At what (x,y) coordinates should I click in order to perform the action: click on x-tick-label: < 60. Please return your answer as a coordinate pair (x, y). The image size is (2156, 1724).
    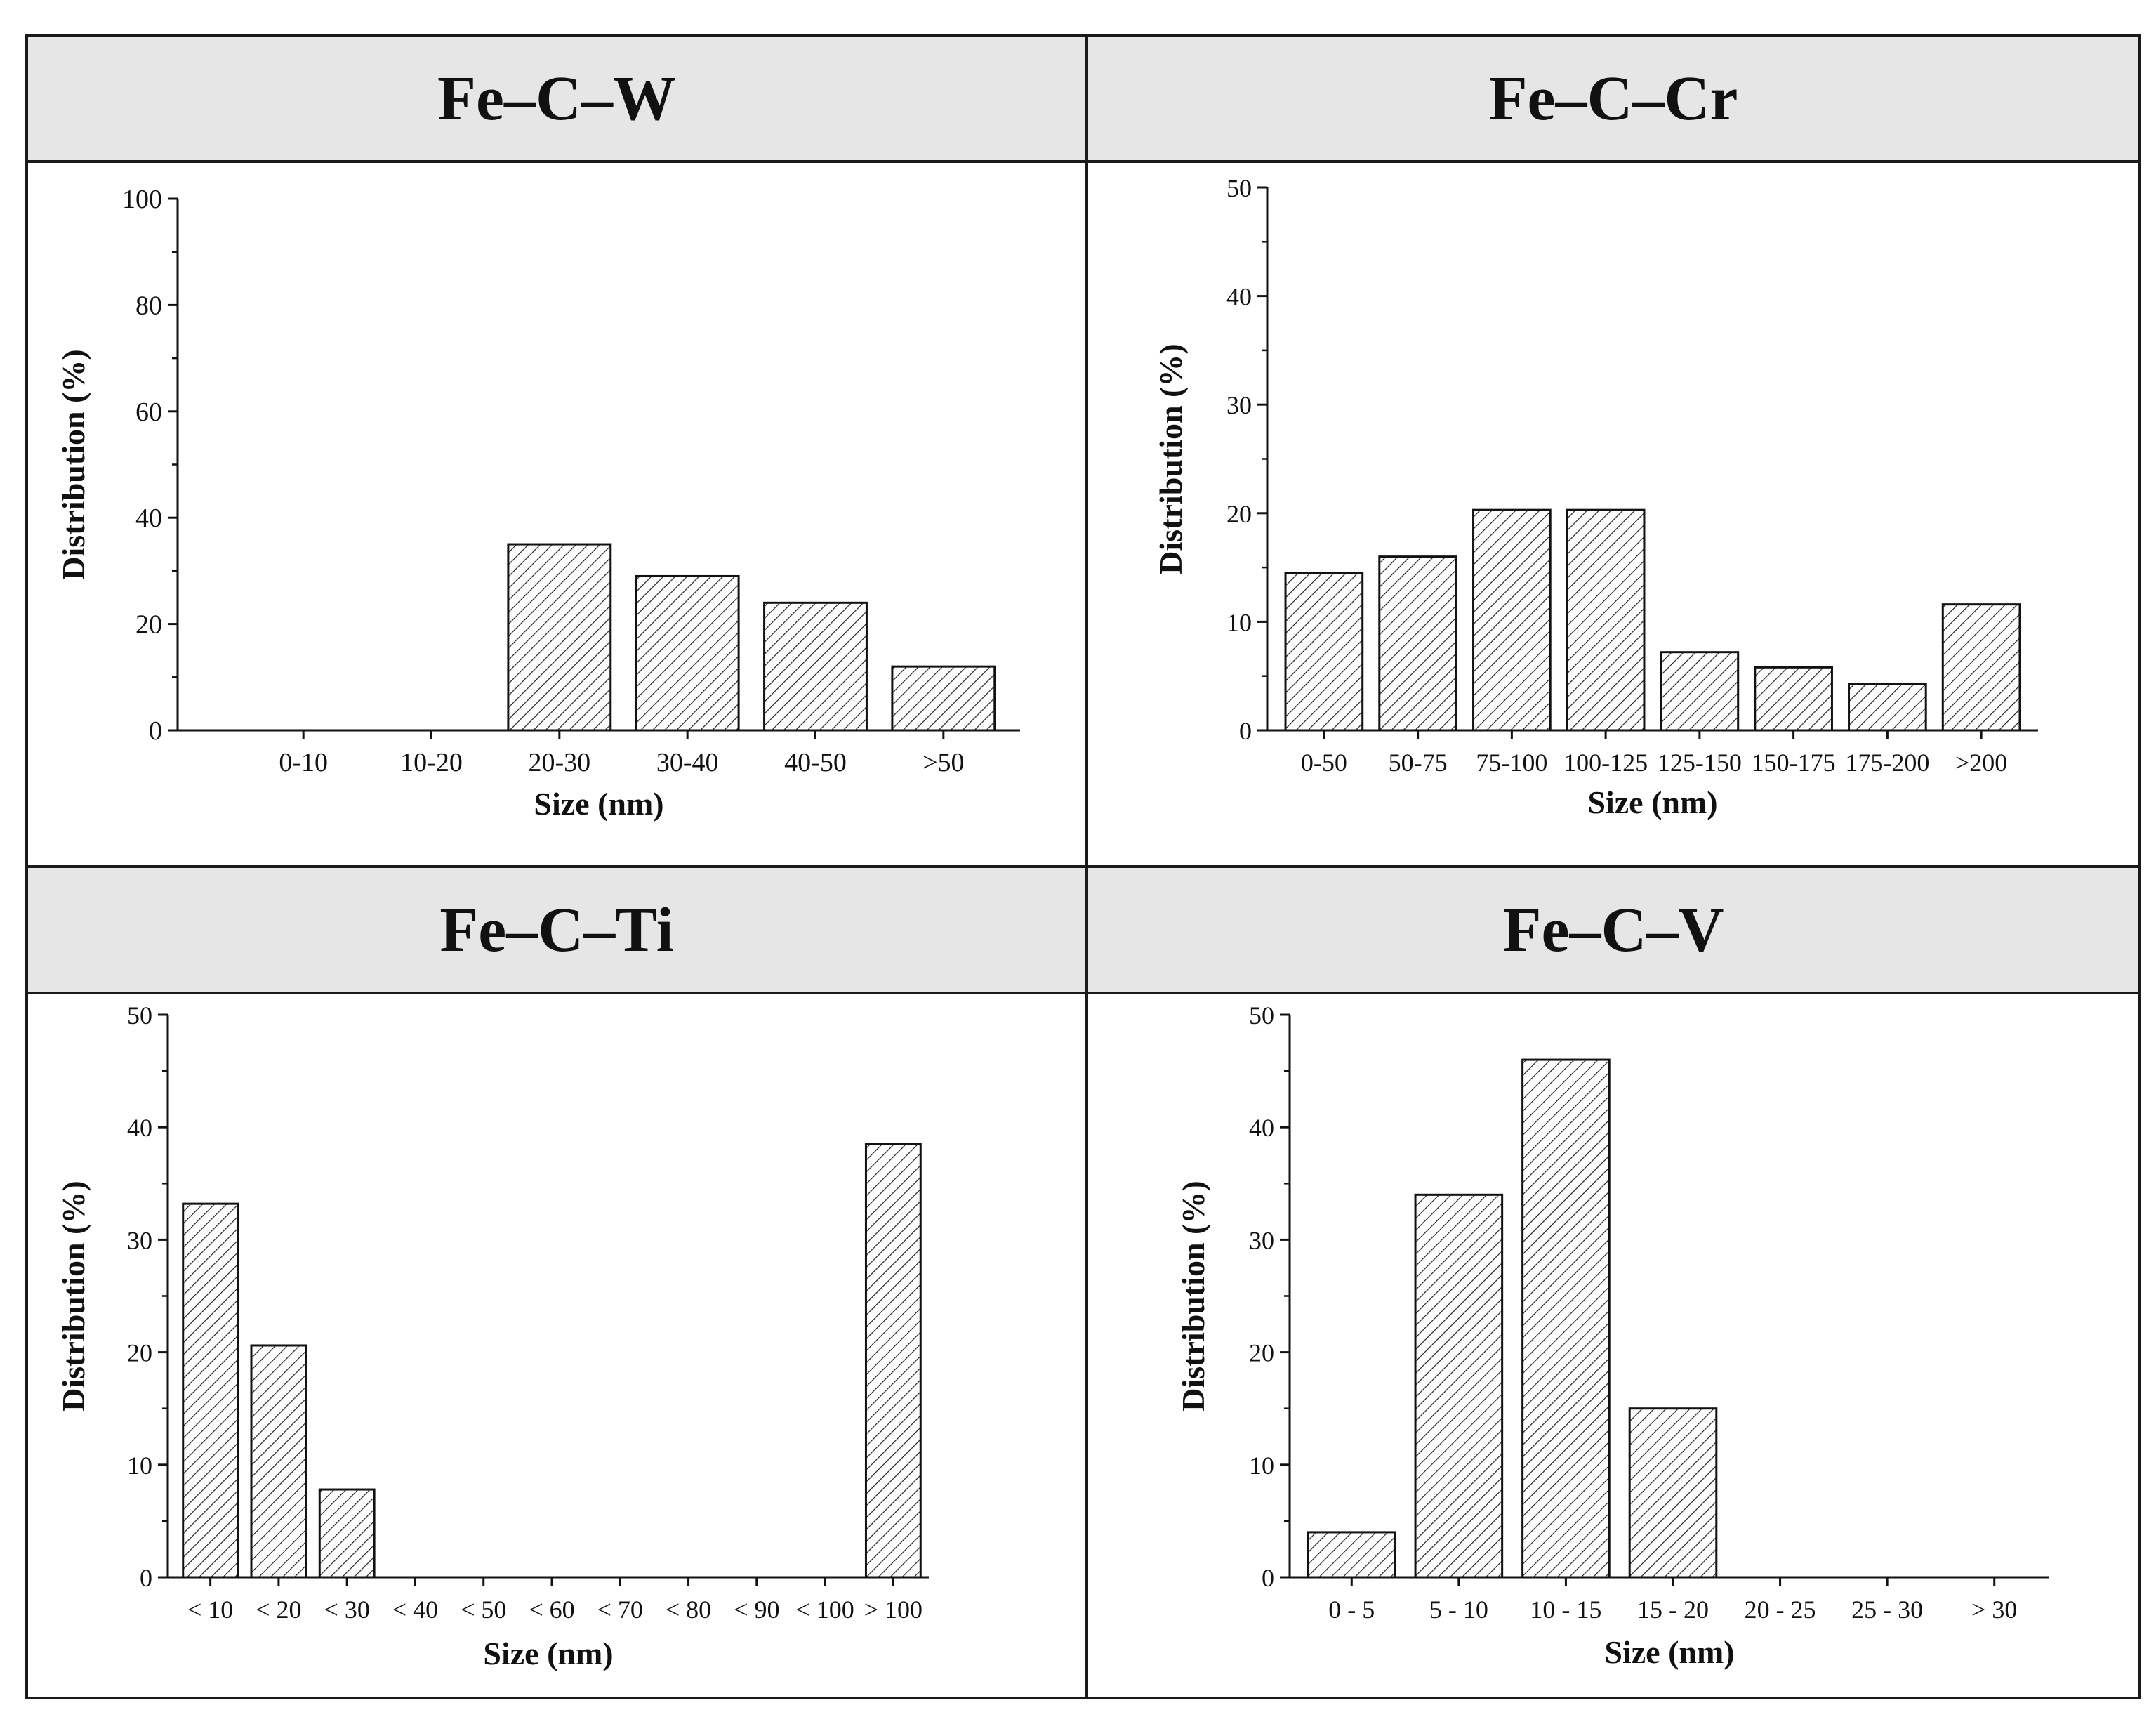
    Looking at the image, I should click on (551, 1609).